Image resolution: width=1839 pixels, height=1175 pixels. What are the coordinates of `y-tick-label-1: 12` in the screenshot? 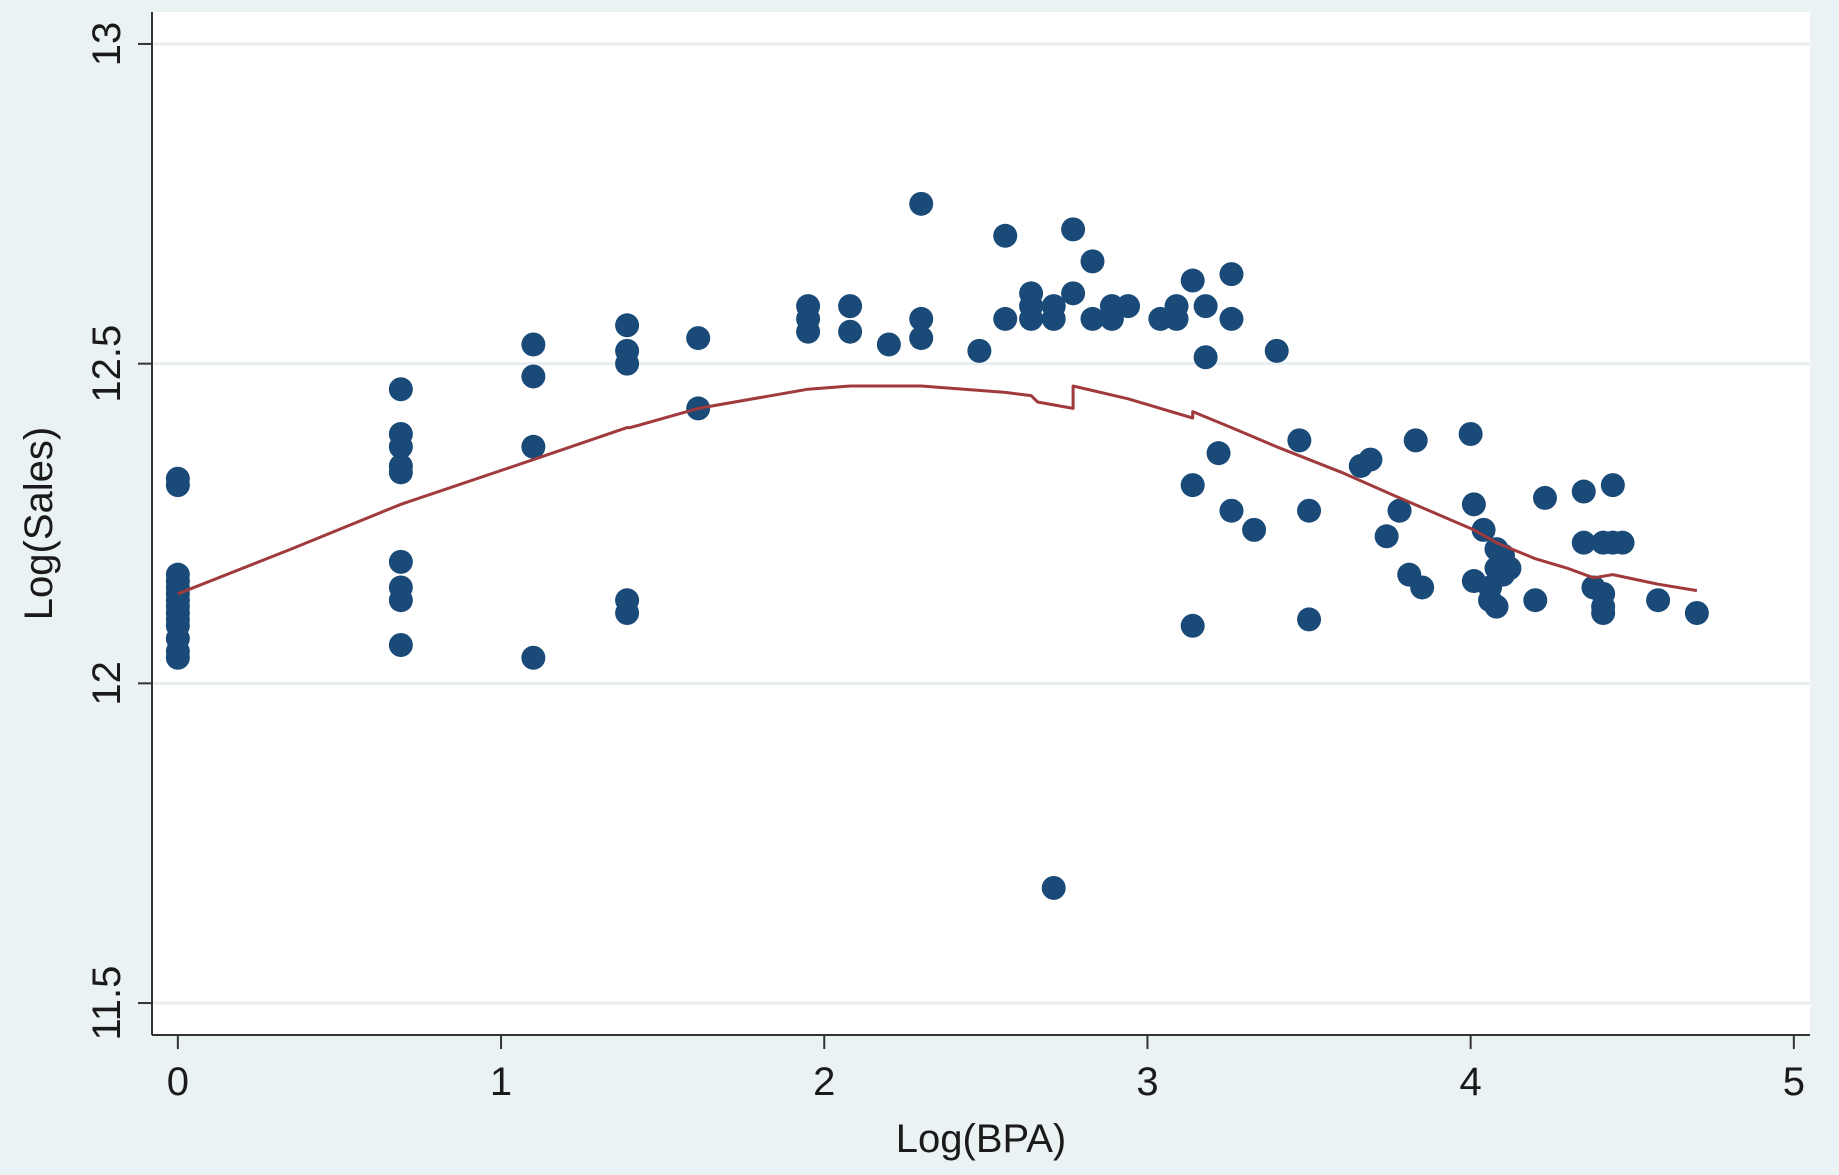 It's located at (107, 683).